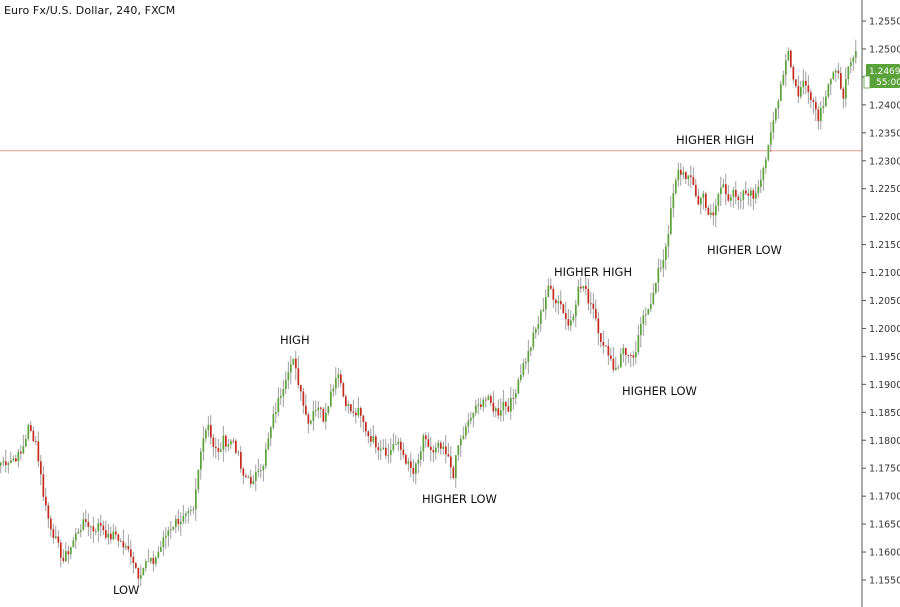 Image resolution: width=900 pixels, height=607 pixels. I want to click on y-tick-label: 1.22000, so click(884, 217).